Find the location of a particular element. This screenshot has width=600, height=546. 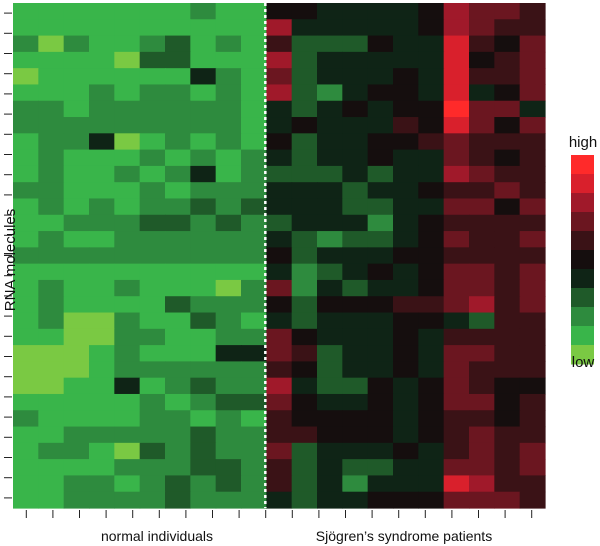

x-axis-ticks is located at coordinates (279, 514).